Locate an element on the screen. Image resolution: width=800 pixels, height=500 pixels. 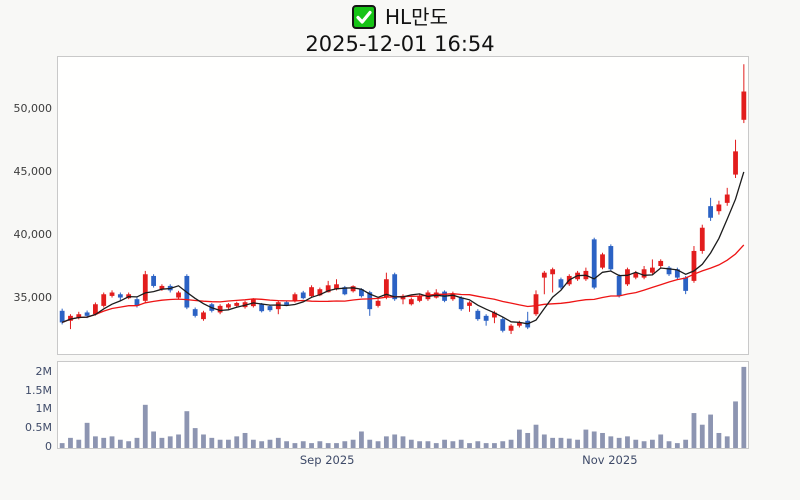
title-block: HL만도 2025-12-01 16:54 is located at coordinates (400, 30).